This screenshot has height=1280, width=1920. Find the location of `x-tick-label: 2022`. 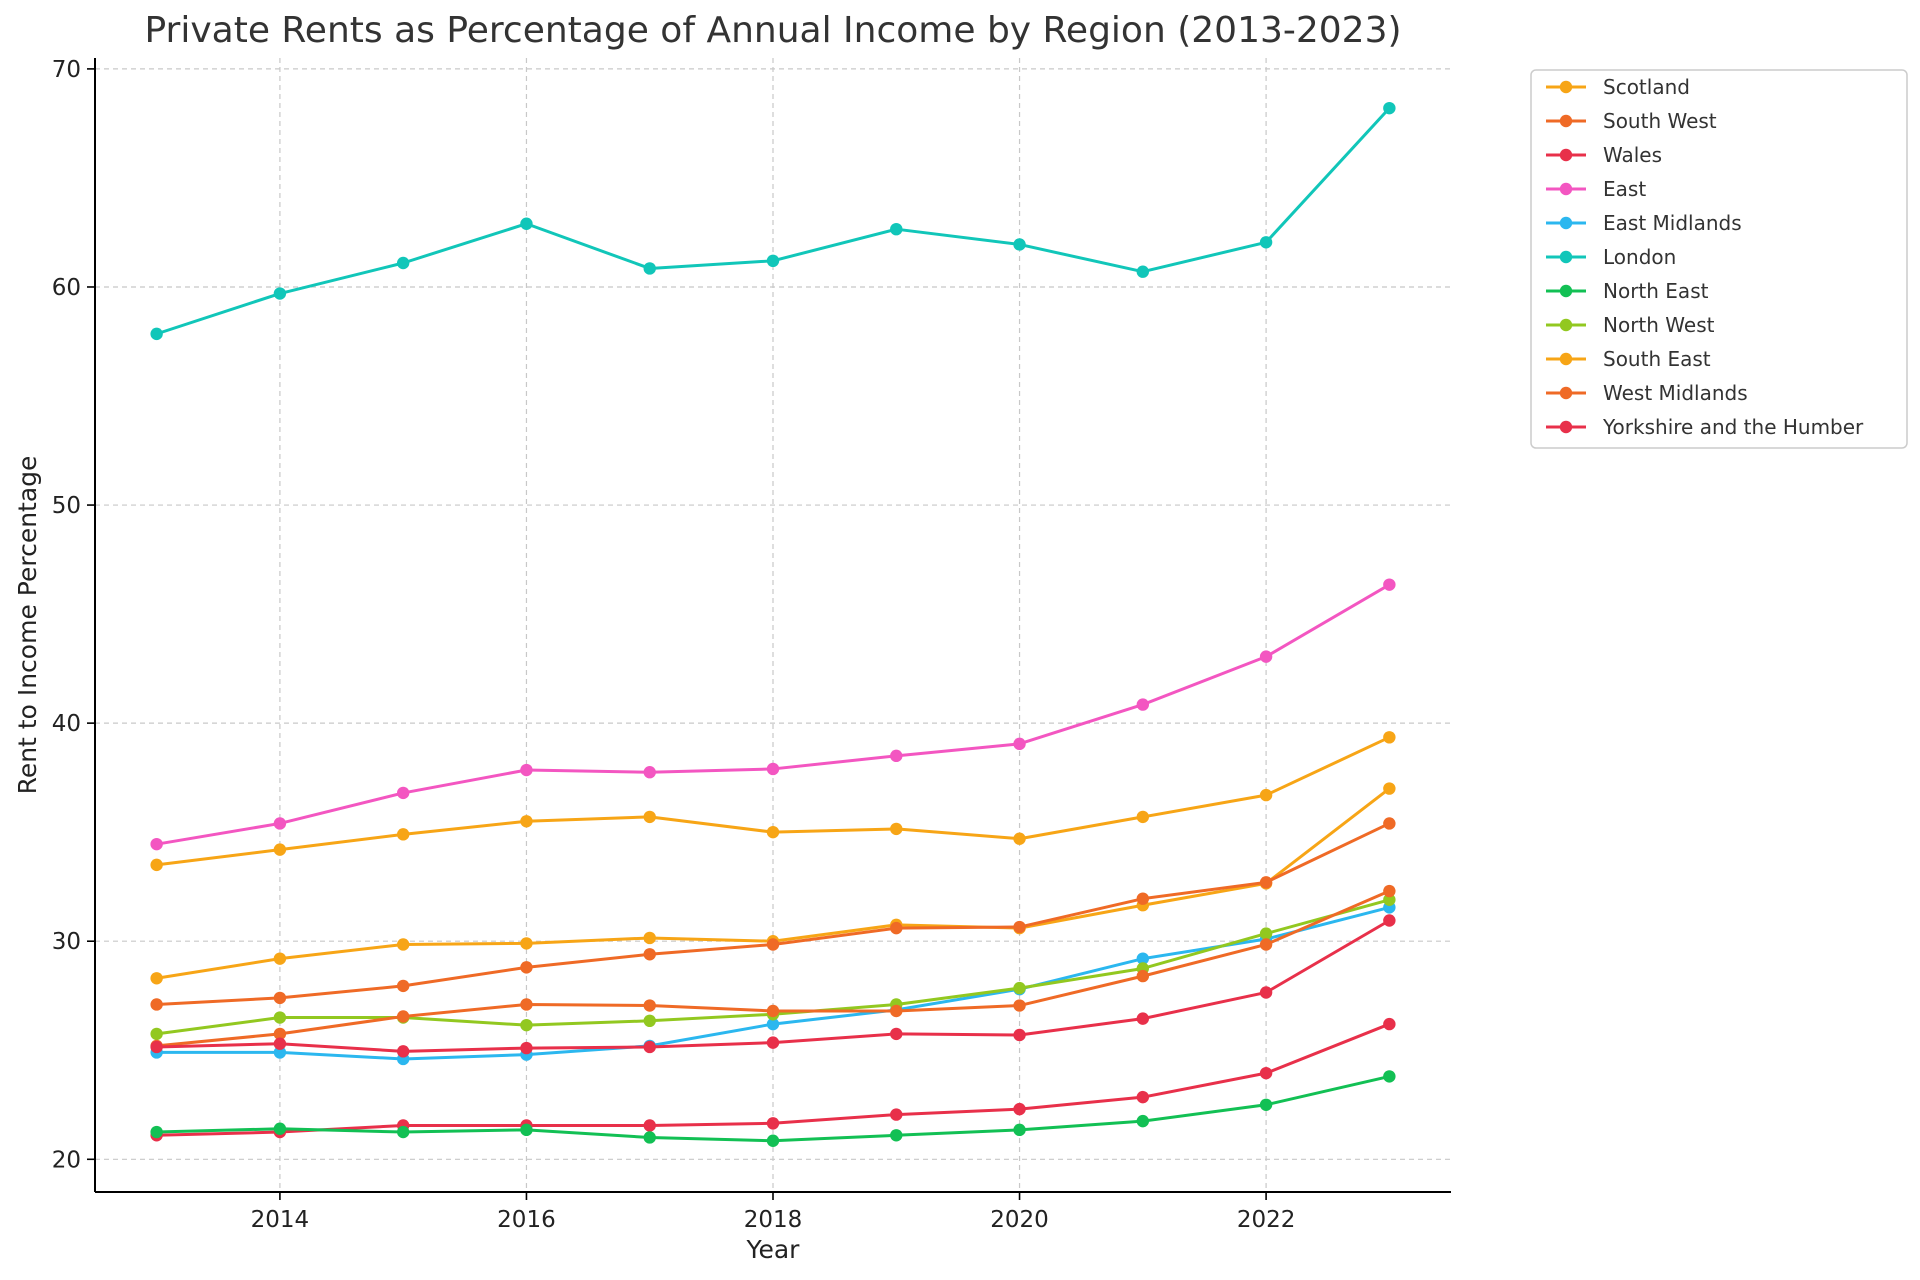

x-tick-label: 2022 is located at coordinates (1266, 1220).